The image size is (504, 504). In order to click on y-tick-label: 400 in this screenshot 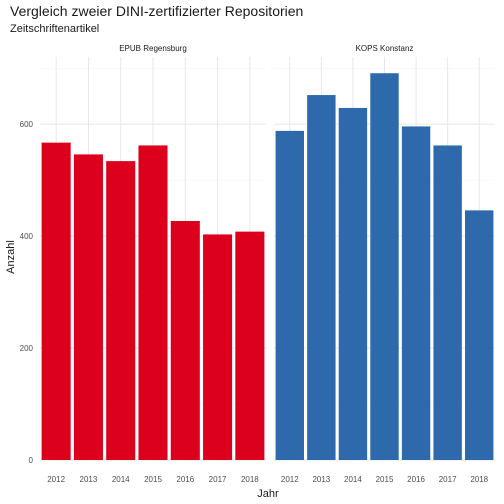, I will do `click(27, 236)`.